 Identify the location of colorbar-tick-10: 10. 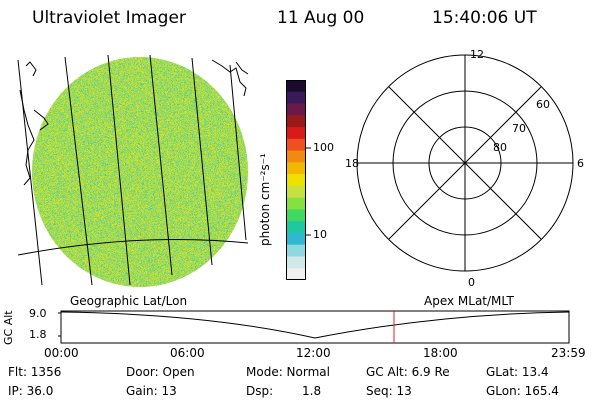
(320, 234).